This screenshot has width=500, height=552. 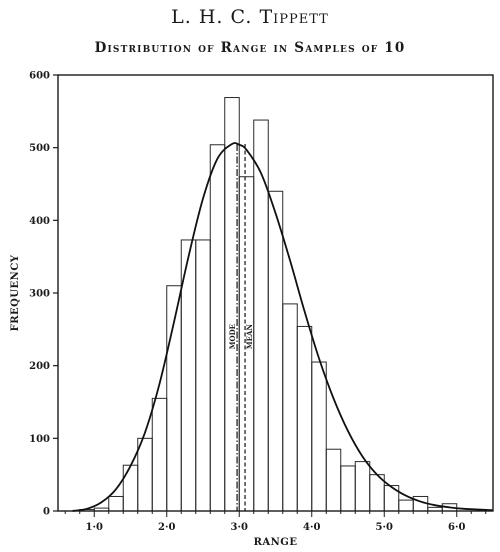 I want to click on reference-lines-layer: MODE MEAN, so click(x=241, y=327).